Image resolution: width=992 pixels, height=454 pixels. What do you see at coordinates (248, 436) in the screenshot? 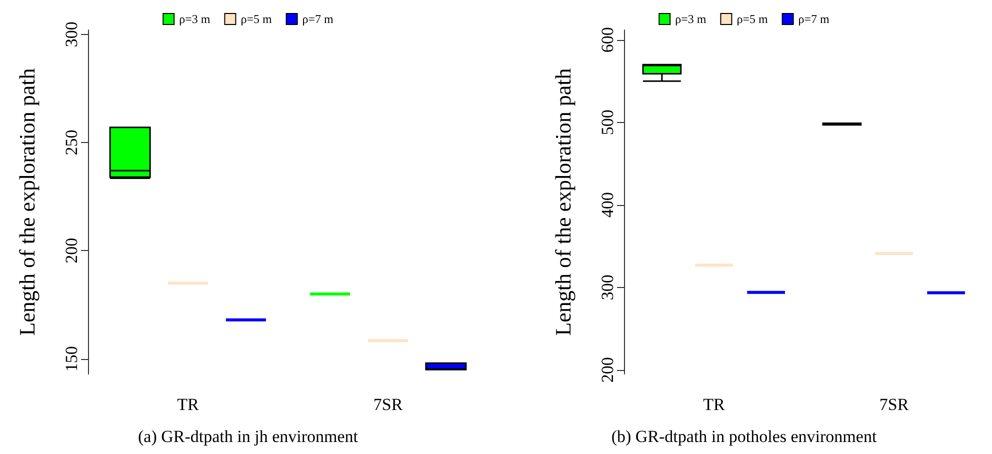
I see `text: (a) GR-dtpath in jh environment` at bounding box center [248, 436].